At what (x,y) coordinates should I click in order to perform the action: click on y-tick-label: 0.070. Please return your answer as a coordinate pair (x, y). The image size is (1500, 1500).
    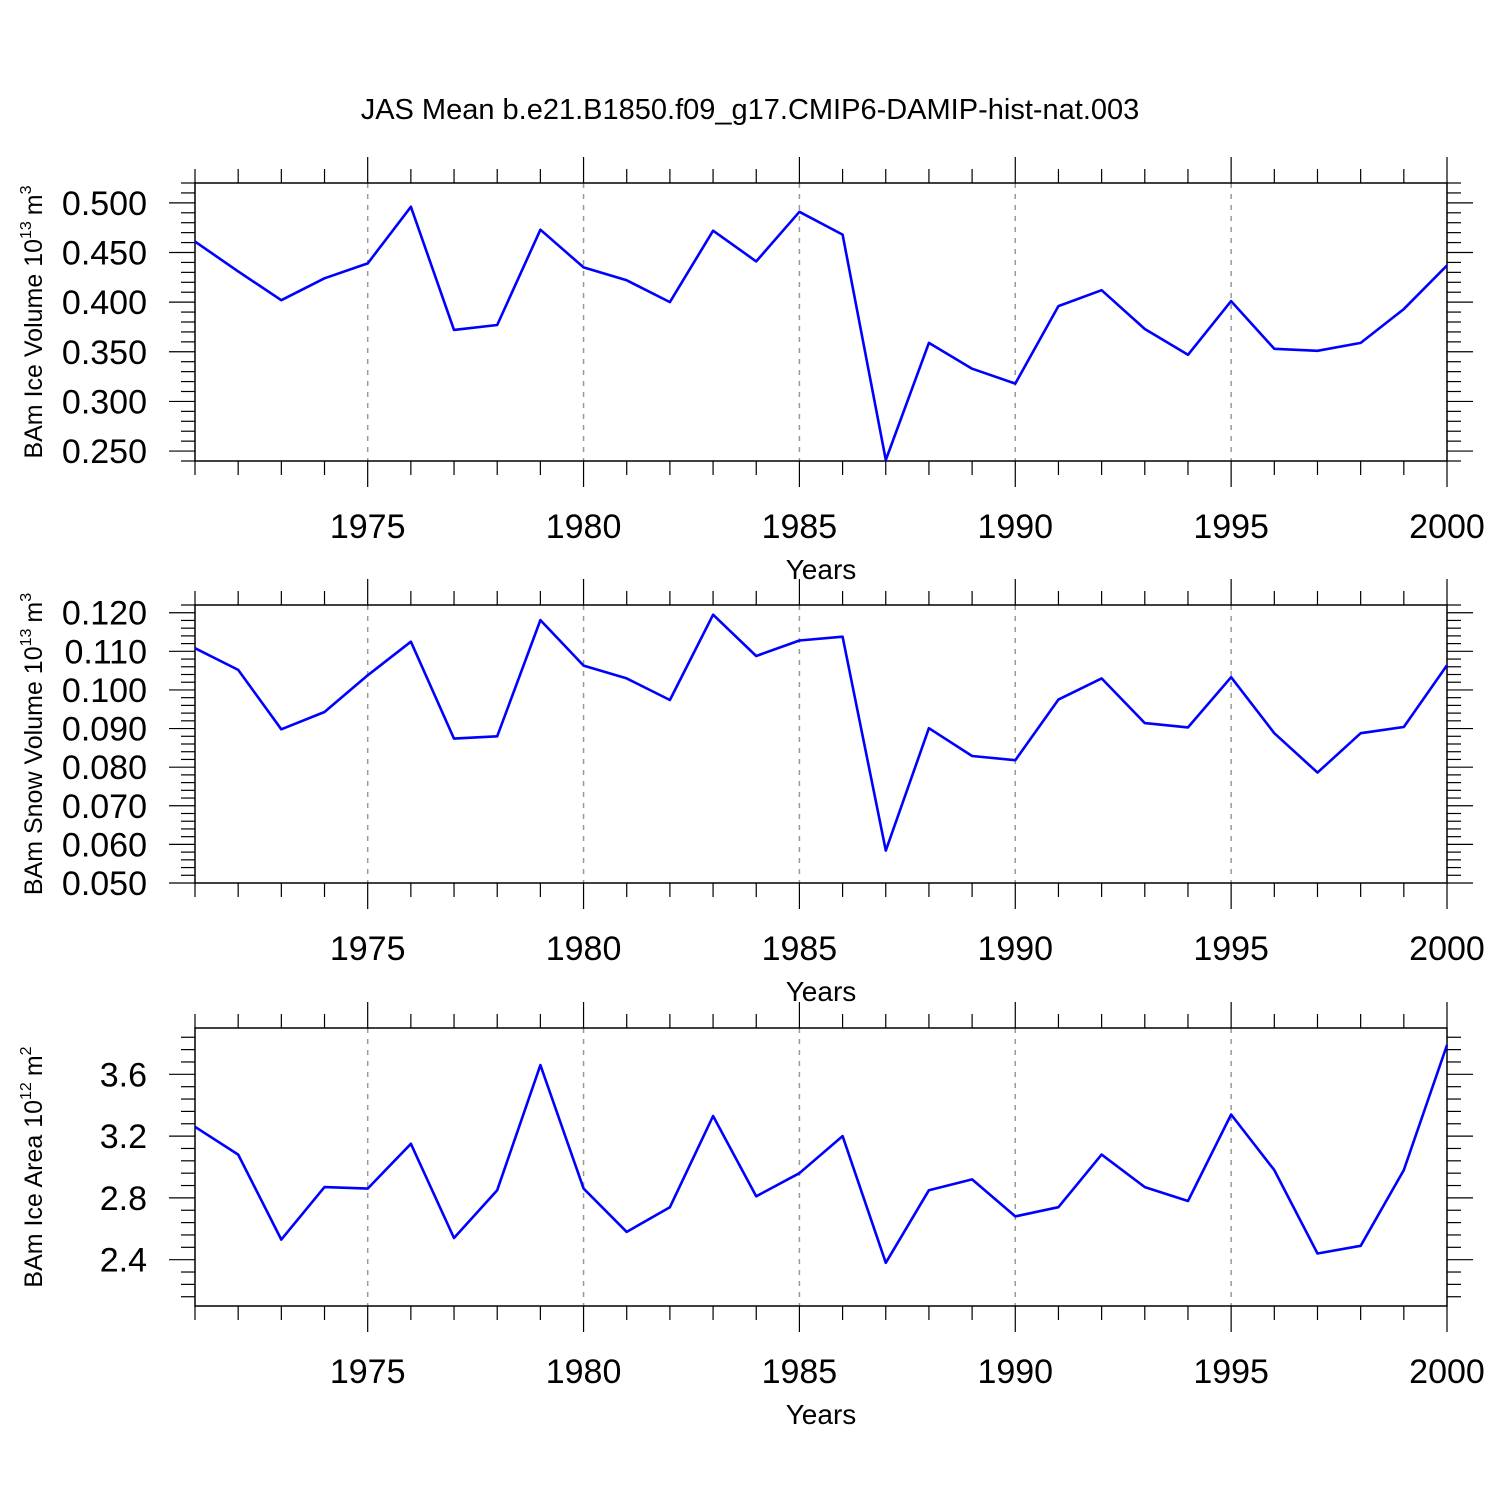
    Looking at the image, I should click on (104, 807).